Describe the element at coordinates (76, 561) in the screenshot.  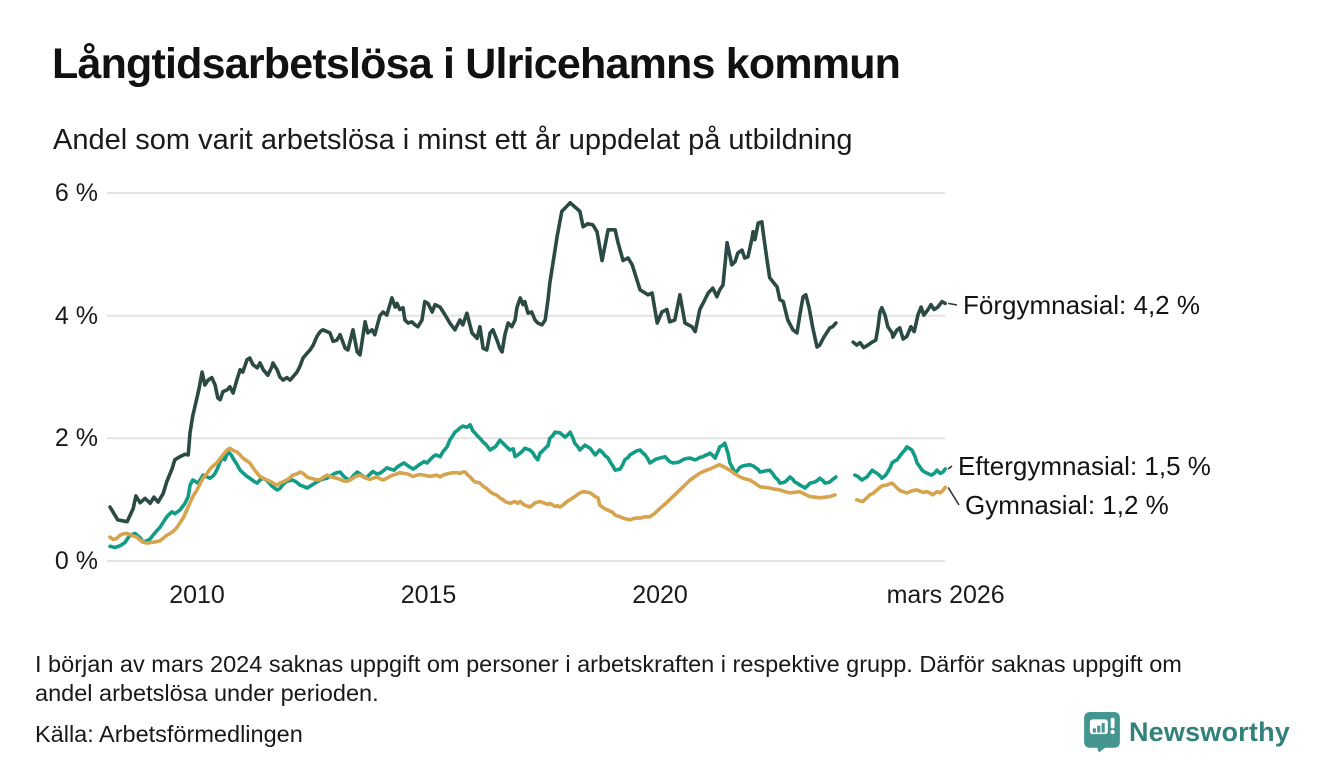
I see `y-axis-tick-0: 0 %` at that location.